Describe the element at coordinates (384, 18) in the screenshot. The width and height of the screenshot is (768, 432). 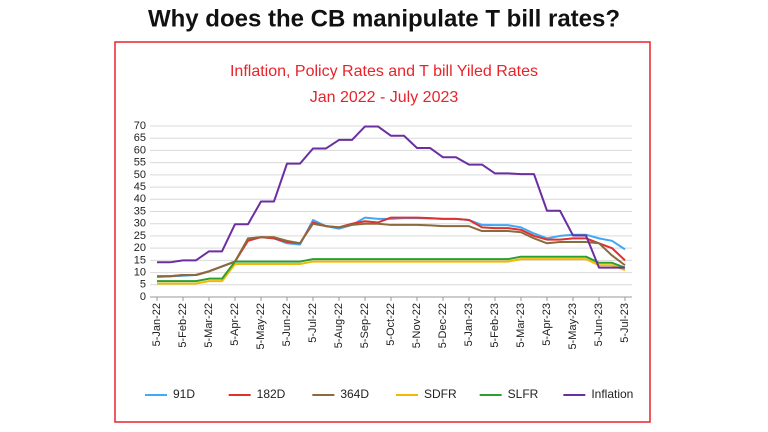
I see `slide-title: Why does the CB manipulate T bill rates?` at that location.